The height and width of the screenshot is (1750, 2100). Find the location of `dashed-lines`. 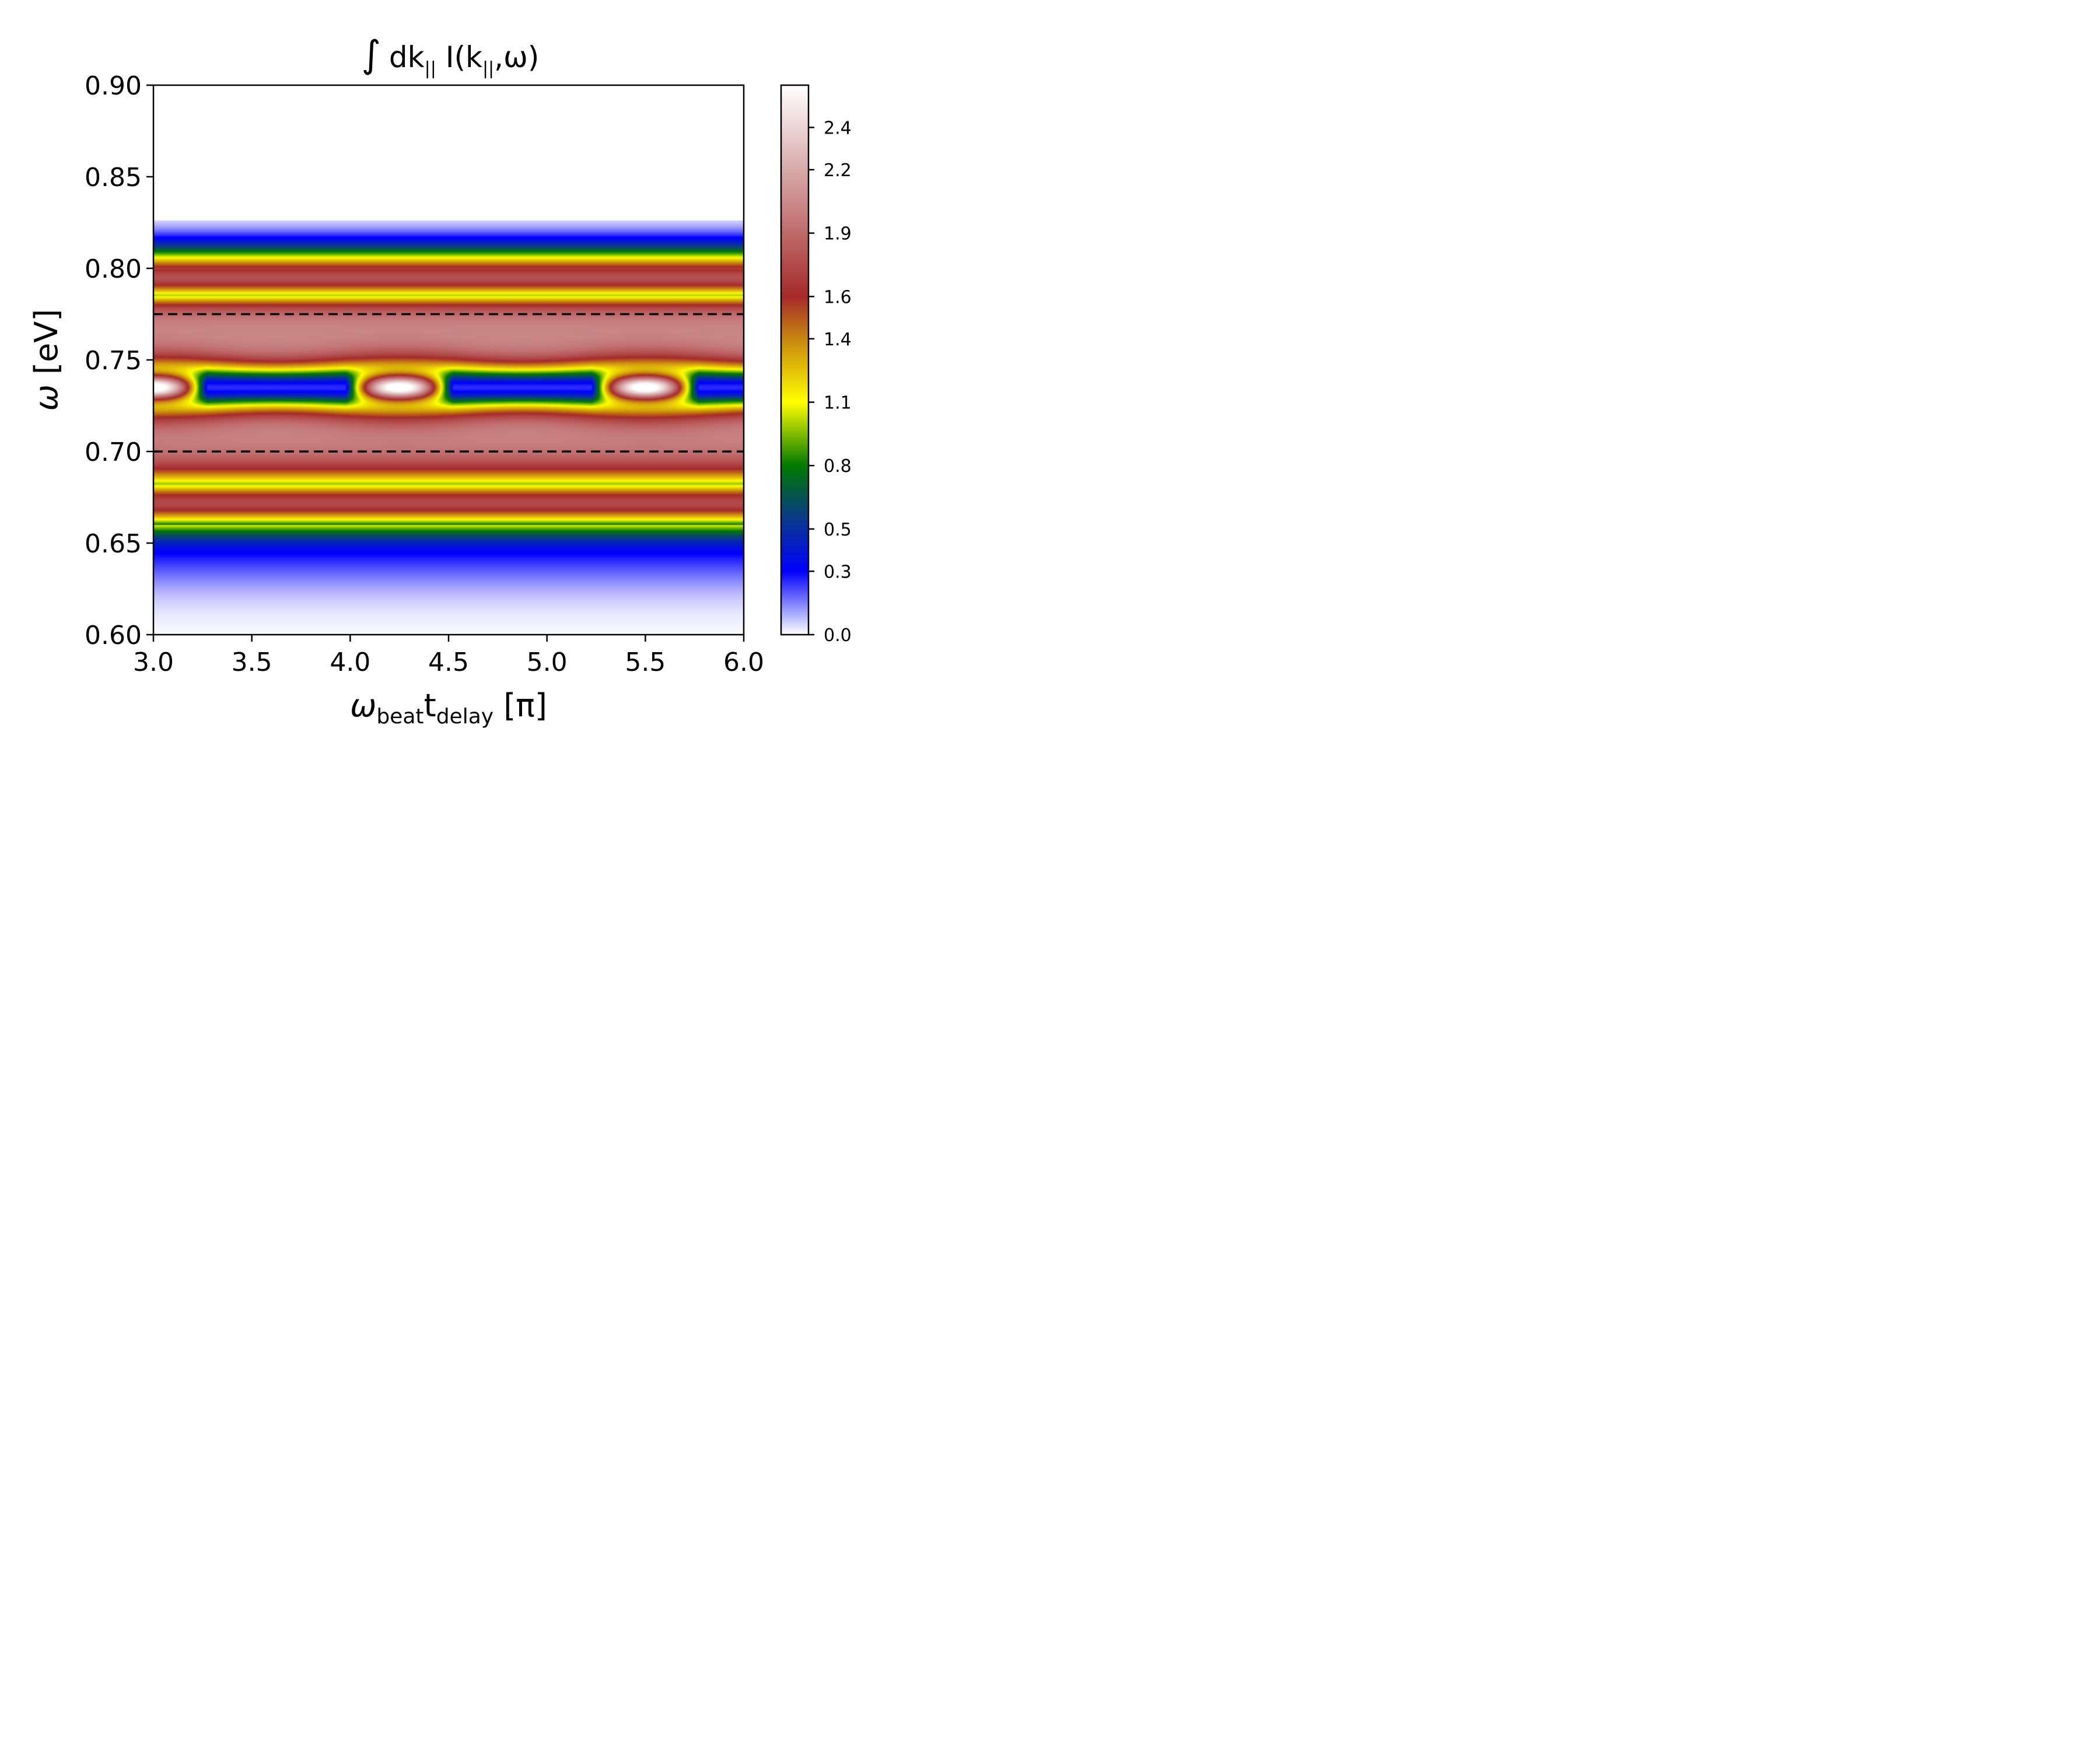

dashed-lines is located at coordinates (448, 383).